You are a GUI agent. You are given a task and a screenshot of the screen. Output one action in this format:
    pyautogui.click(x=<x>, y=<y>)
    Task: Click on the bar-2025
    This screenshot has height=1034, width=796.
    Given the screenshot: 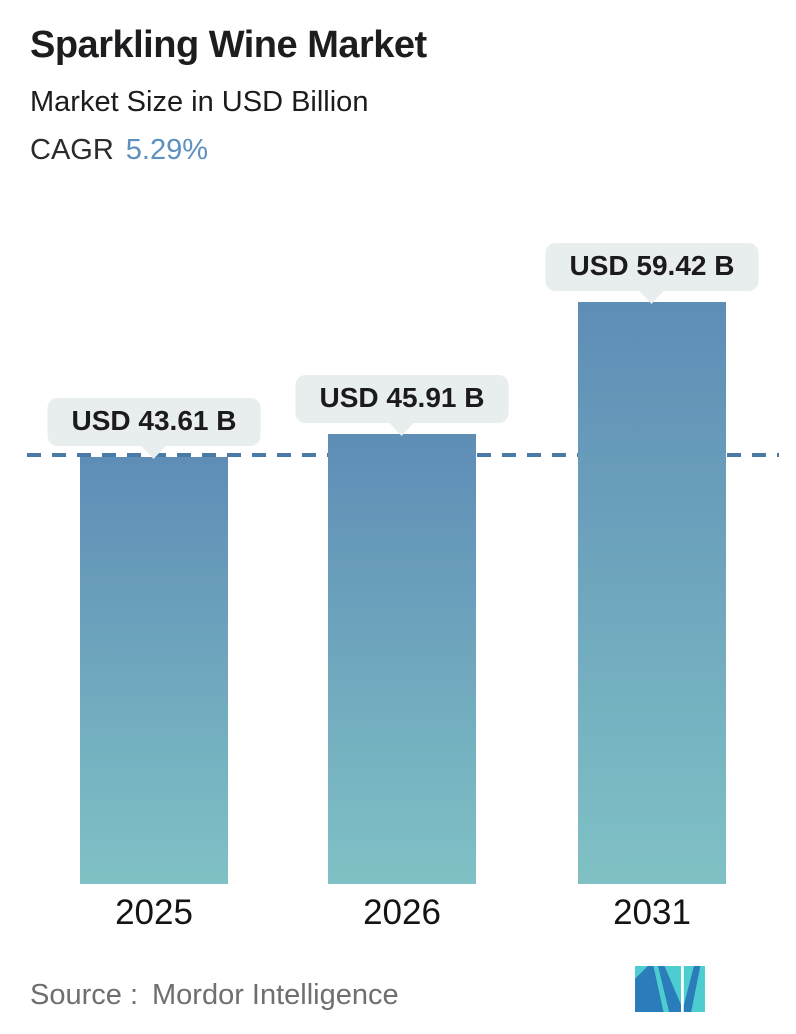 What is the action you would take?
    pyautogui.click(x=154, y=670)
    